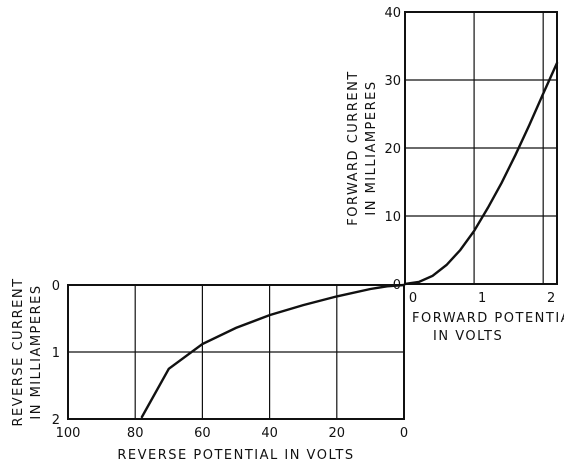 This screenshot has height=466, width=564. What do you see at coordinates (371, 147) in the screenshot?
I see `forward-ylabel-line2: IN MILLIAMPERES` at bounding box center [371, 147].